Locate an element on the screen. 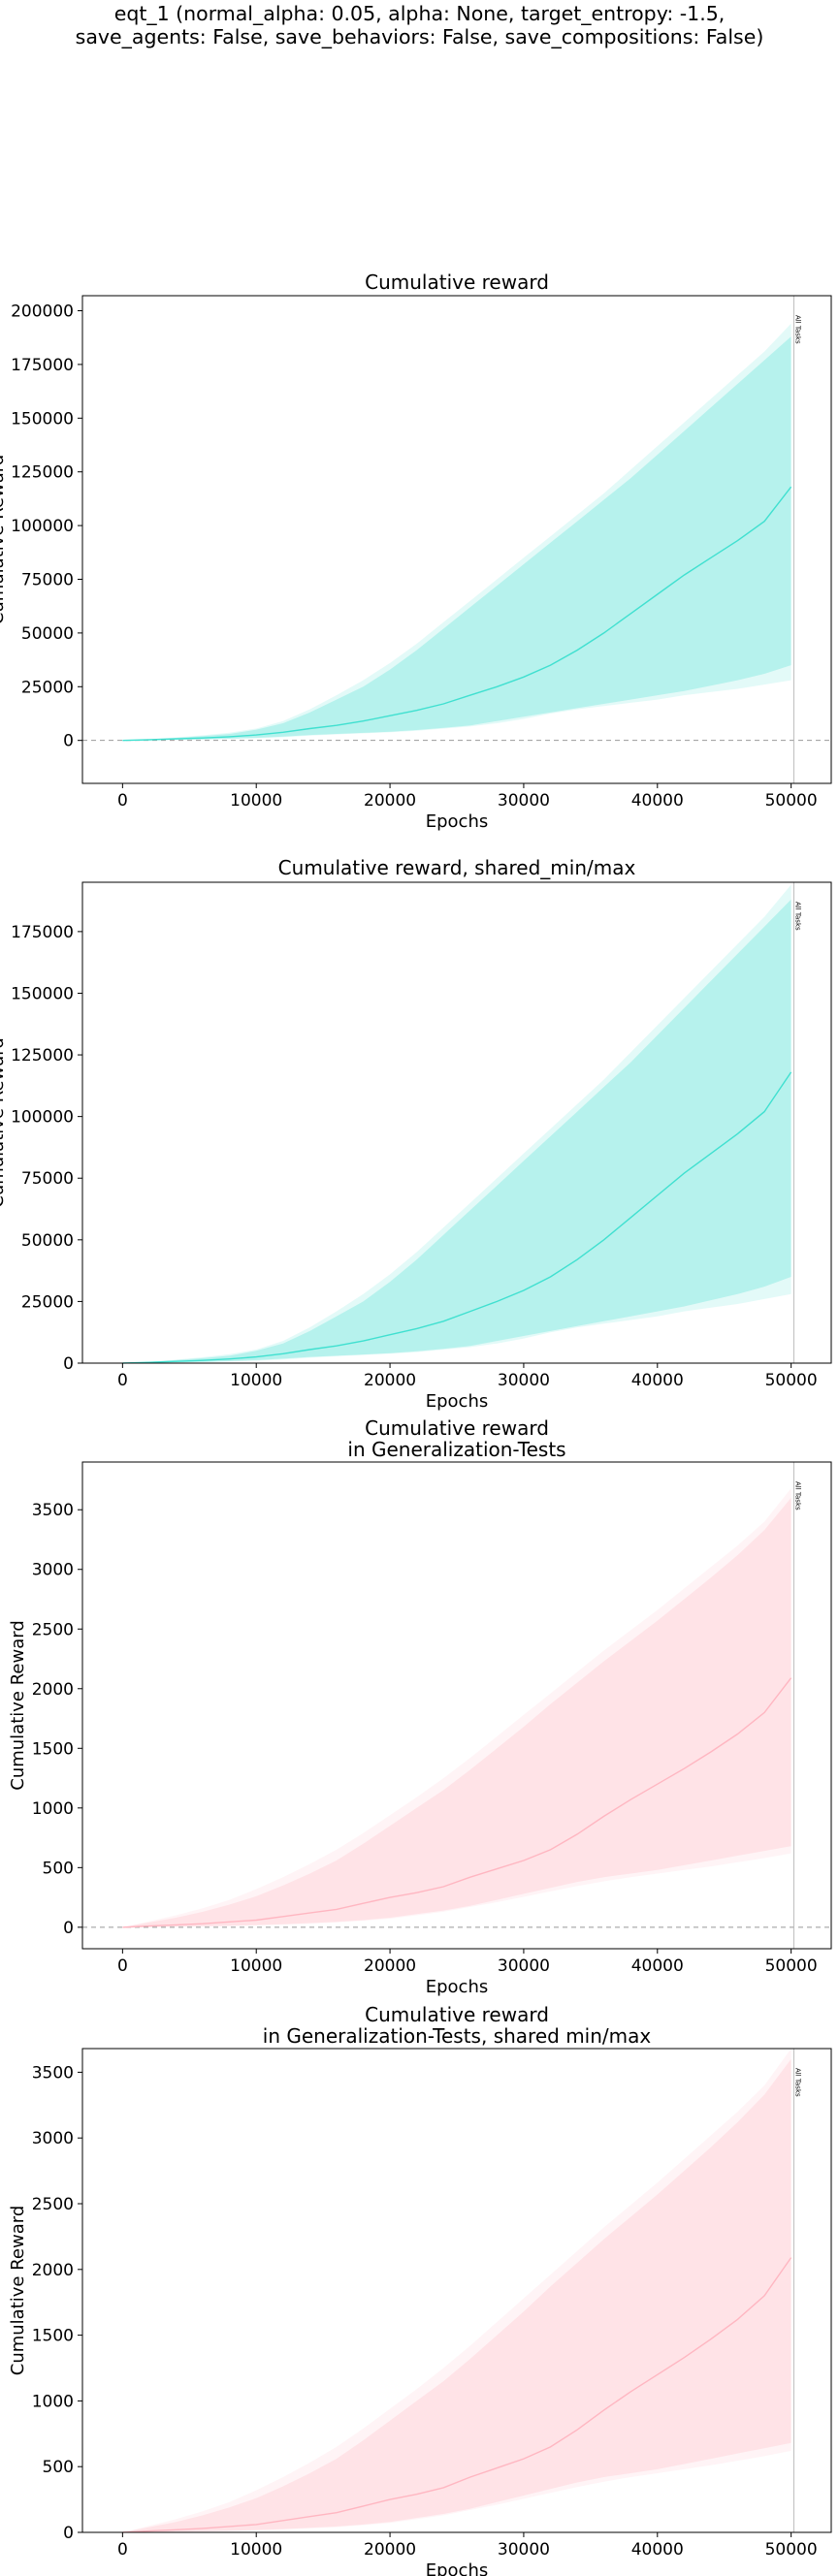 This screenshot has height=2576, width=839. y-tick-label: 200000 is located at coordinates (42, 312).